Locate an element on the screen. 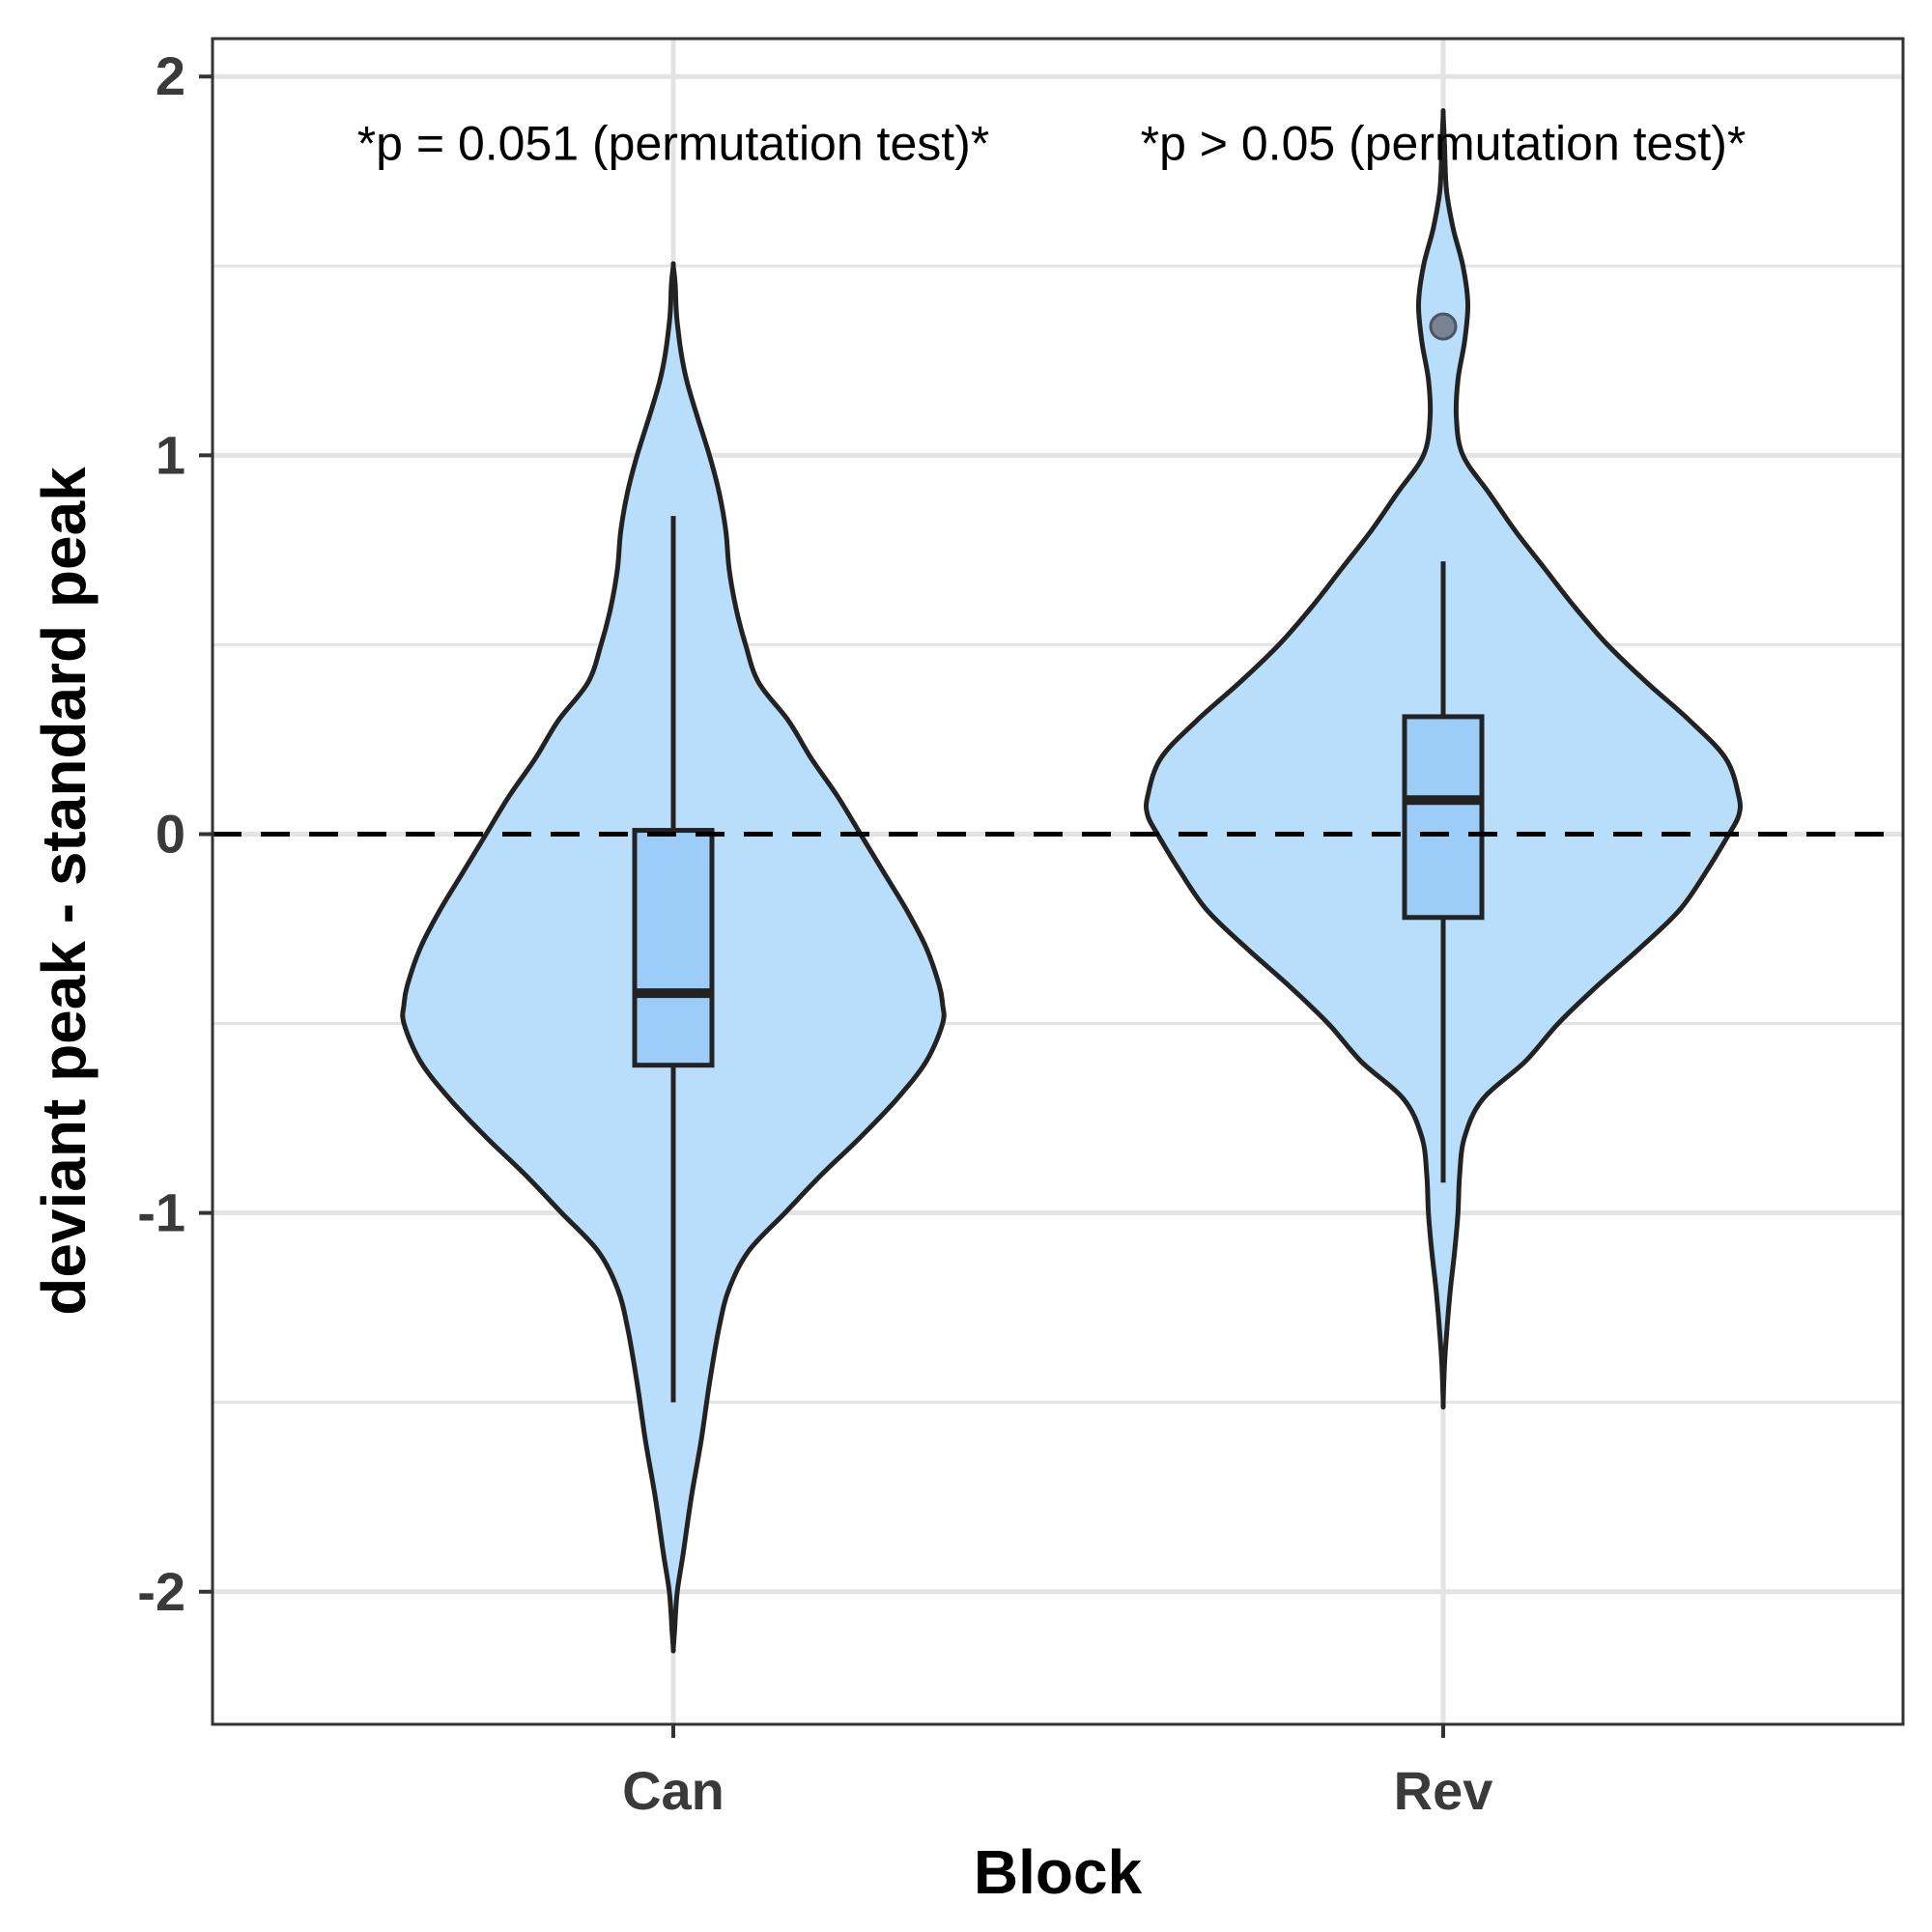  x-tick-label-can: Can is located at coordinates (673, 1790).